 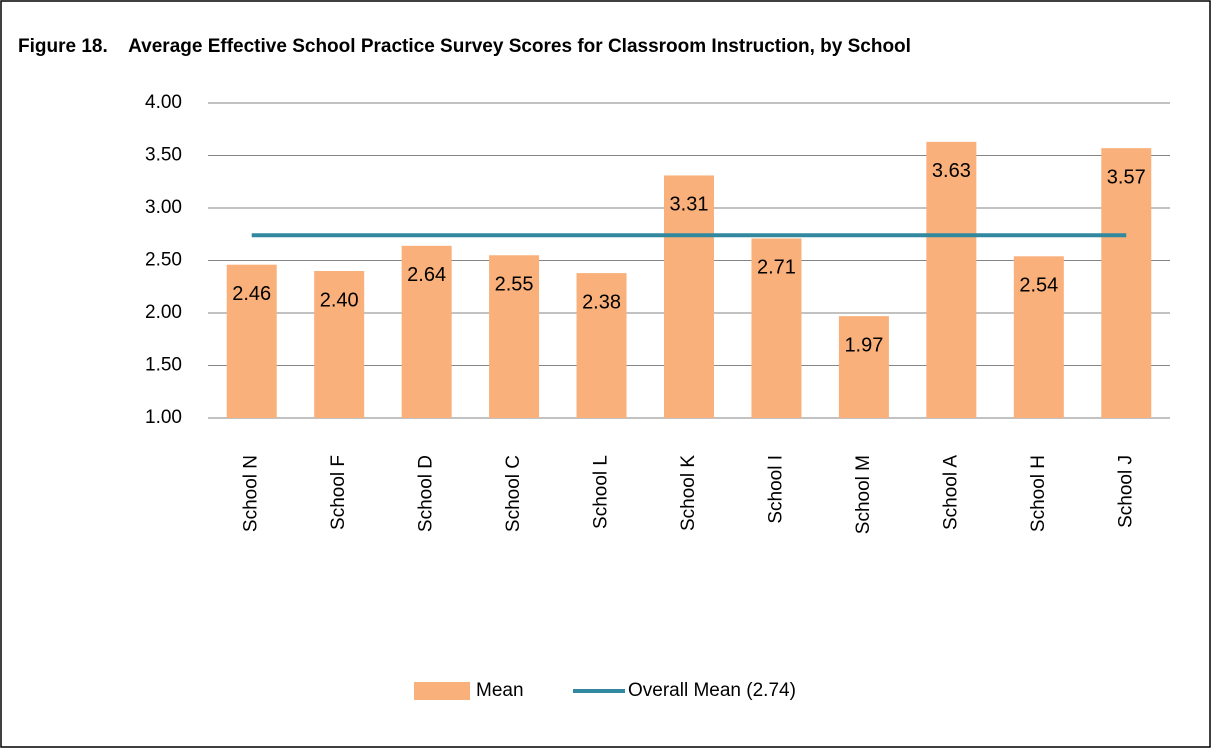 I want to click on x-tick-label: School D, so click(x=426, y=493).